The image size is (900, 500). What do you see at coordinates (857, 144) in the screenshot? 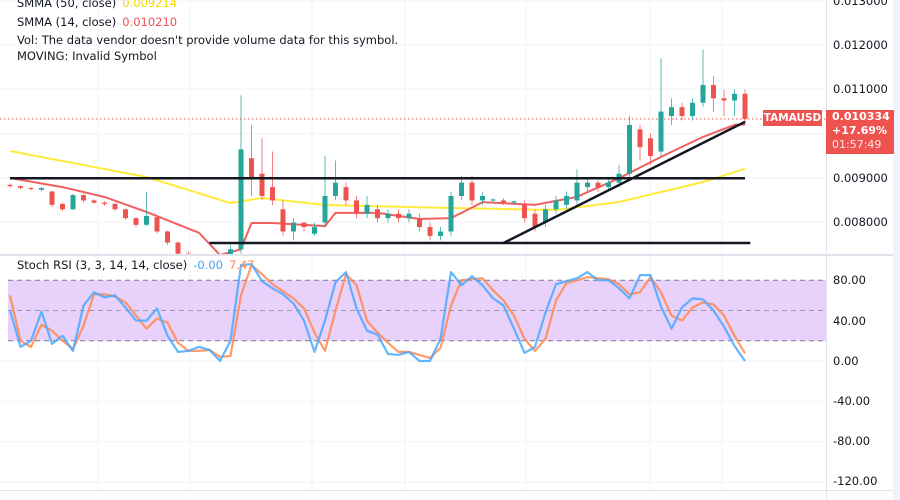
I see `bar-countdown: 01:57:49` at bounding box center [857, 144].